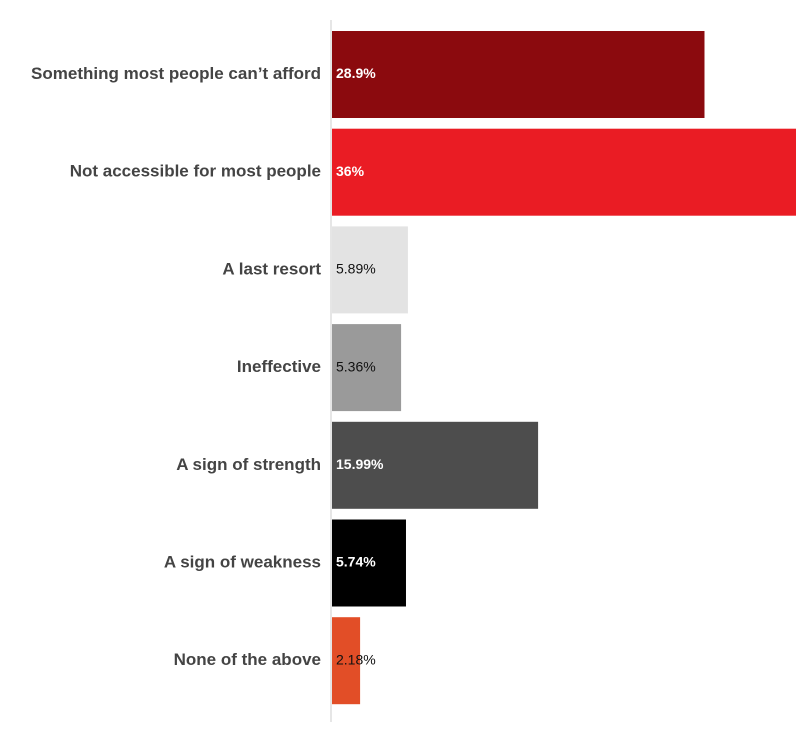  I want to click on value-label: 5.74%, so click(356, 562).